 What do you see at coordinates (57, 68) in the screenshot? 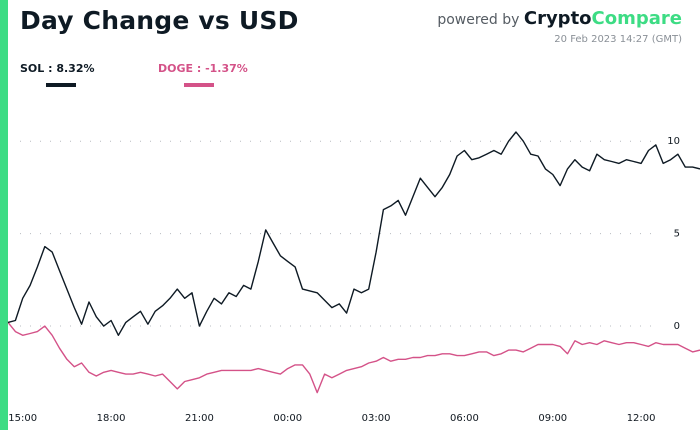
I see `legend-sol-label: SOL : 8.32%` at bounding box center [57, 68].